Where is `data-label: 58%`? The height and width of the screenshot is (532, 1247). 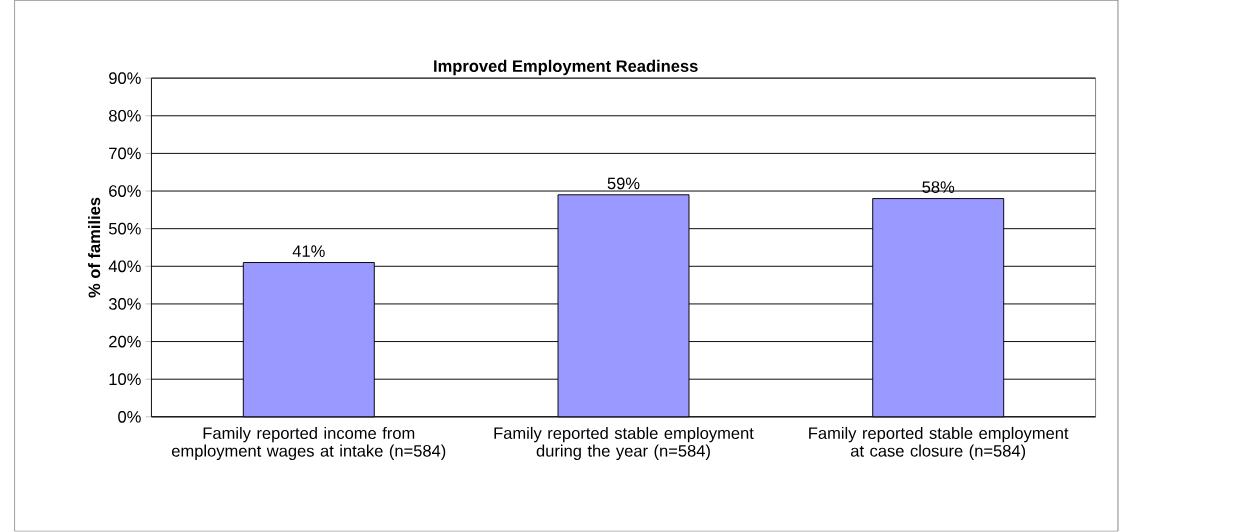 data-label: 58% is located at coordinates (938, 187).